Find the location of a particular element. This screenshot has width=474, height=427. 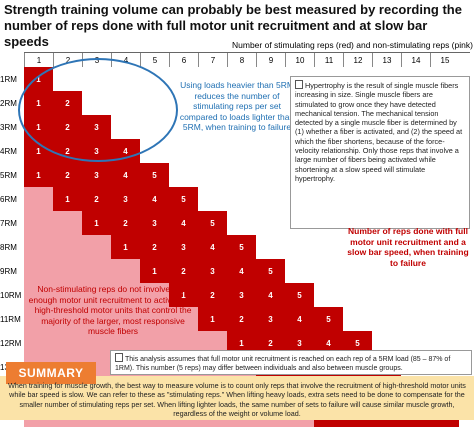

column-header: 15 is located at coordinates (444, 60).